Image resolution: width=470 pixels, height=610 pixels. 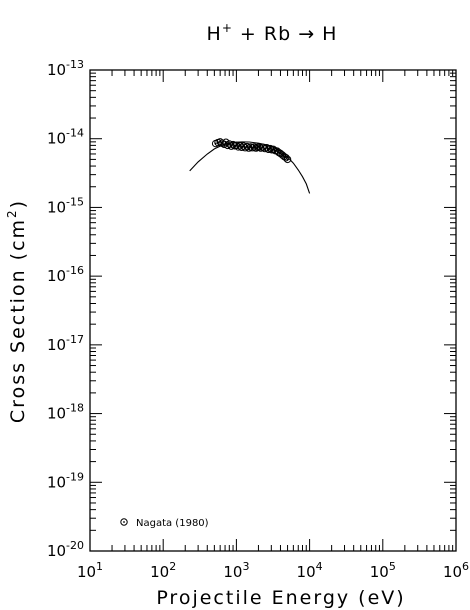 I want to click on x-tick-exp: 2, so click(x=172, y=566).